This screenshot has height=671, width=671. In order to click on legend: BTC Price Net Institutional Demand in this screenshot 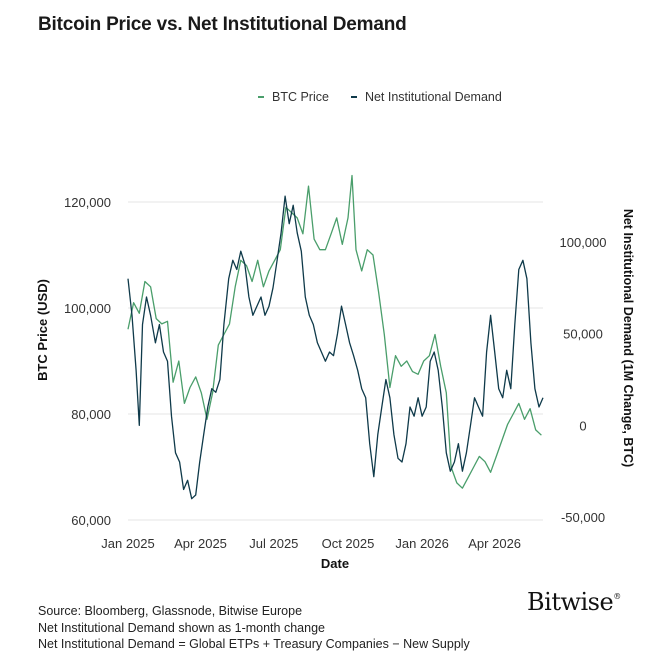, I will do `click(380, 97)`.